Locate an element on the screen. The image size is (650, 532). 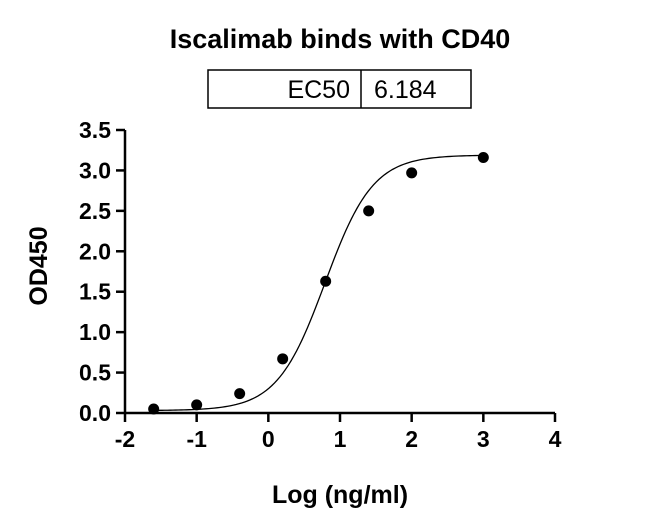
ec50-table-border is located at coordinates (339, 89).